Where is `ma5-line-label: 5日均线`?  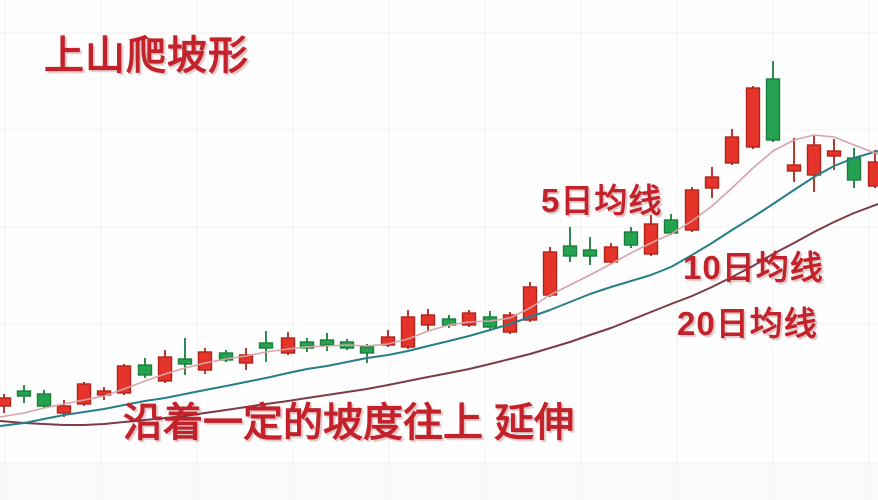 ma5-line-label: 5日均线 is located at coordinates (602, 200).